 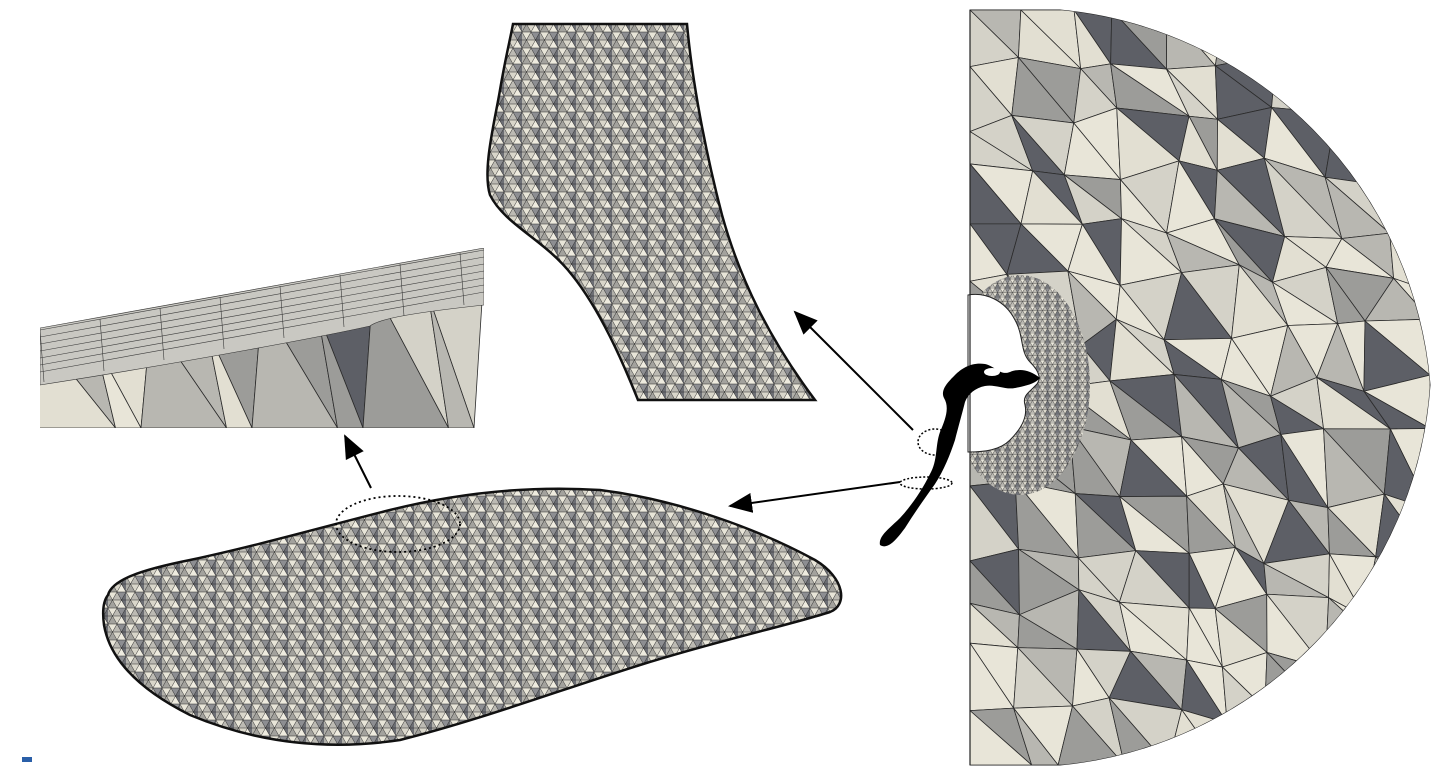 What do you see at coordinates (358, 461) in the screenshot?
I see `arrow-to-boundary-layer` at bounding box center [358, 461].